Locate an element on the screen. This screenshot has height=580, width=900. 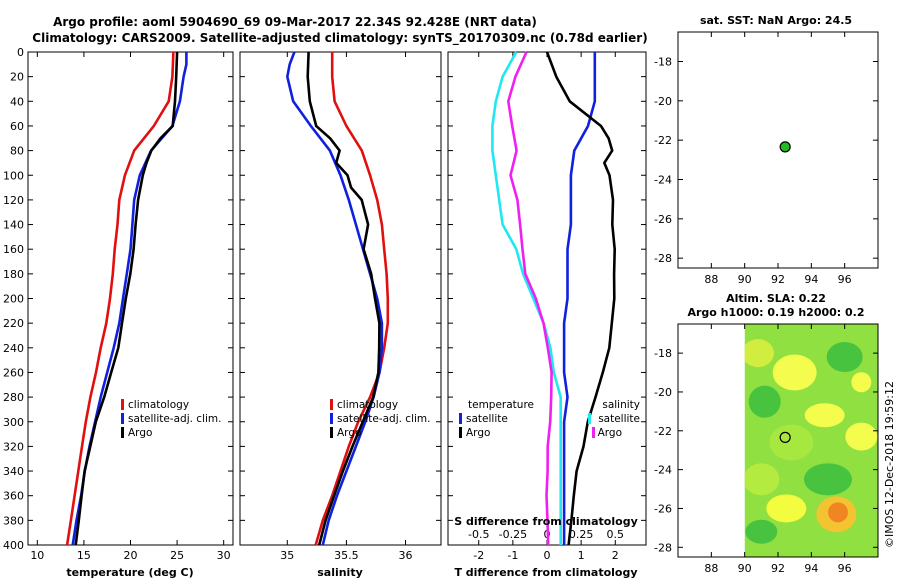
y-tick-label: 280 is located at coordinates (13, 397).